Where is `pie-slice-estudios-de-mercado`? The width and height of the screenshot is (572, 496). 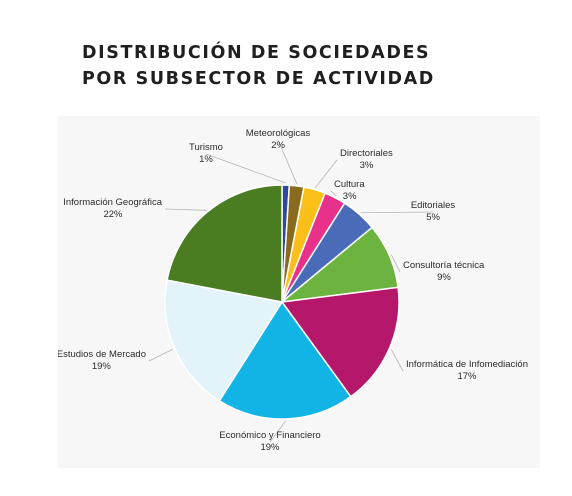
pie-slice-estudios-de-mercado is located at coordinates (224, 340).